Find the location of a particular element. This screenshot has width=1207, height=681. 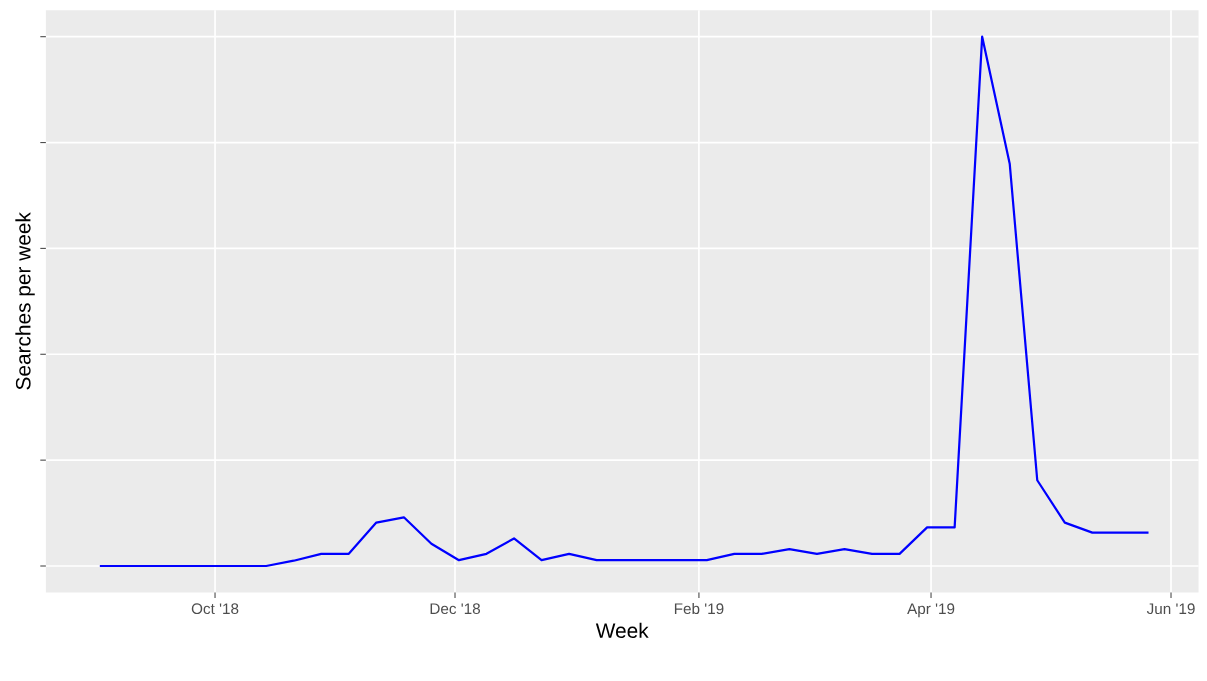

y-axis-title: Searches per week is located at coordinates (25, 301).